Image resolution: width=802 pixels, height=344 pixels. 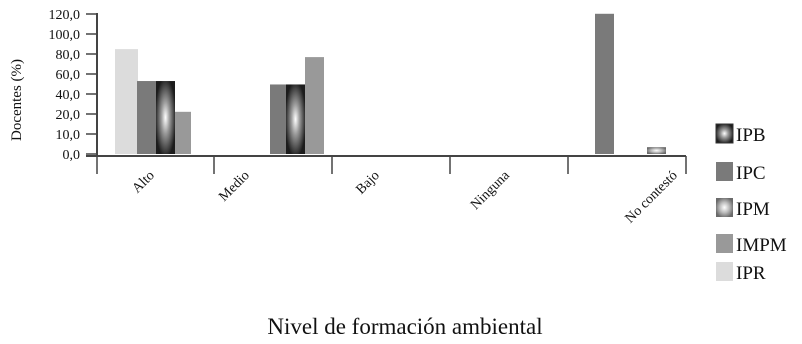 I want to click on x-ticks, so click(x=391, y=165).